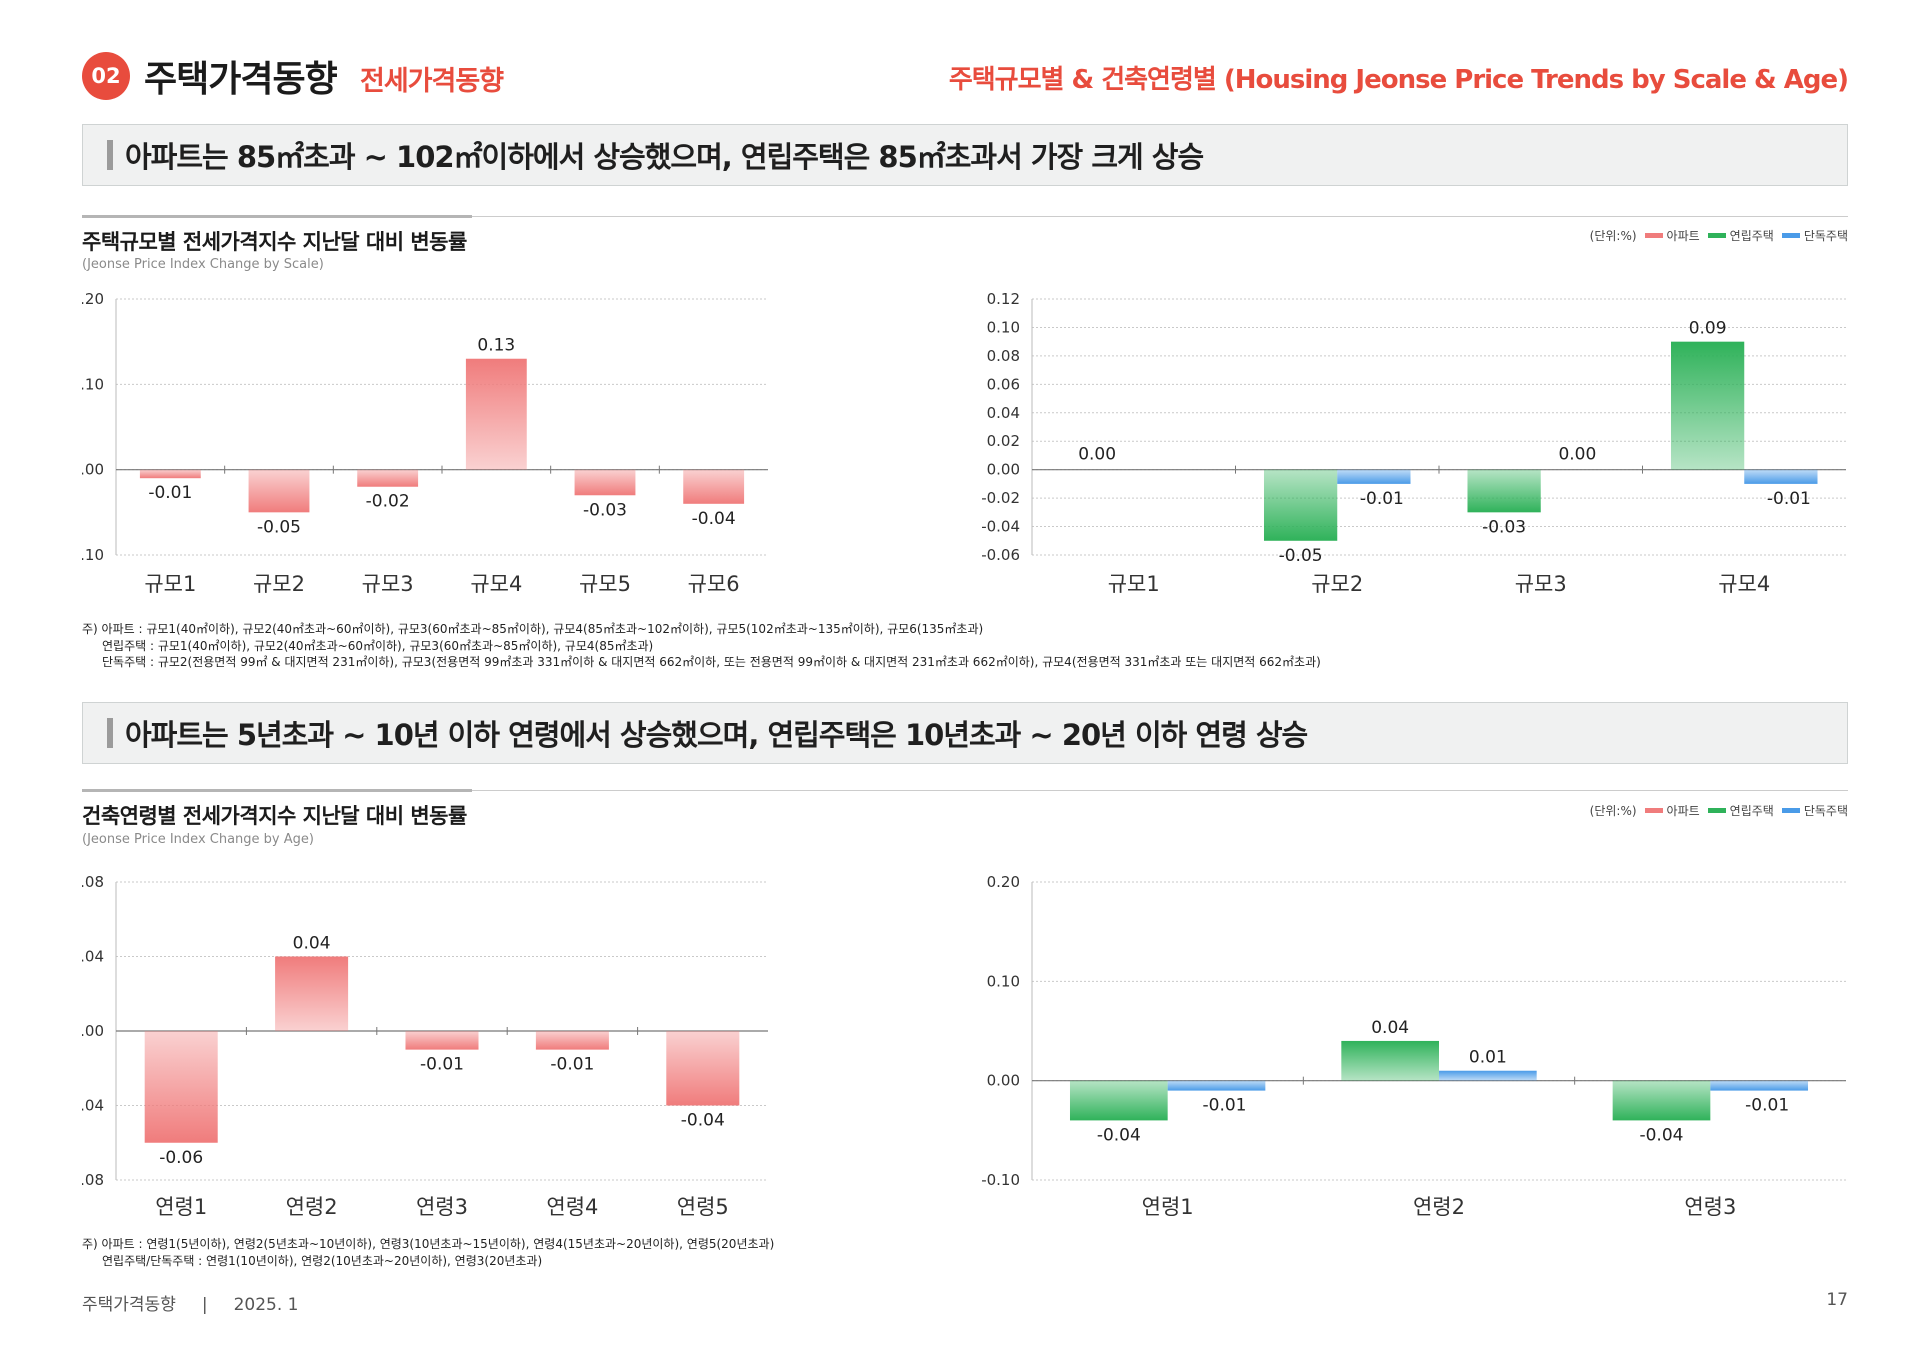  Describe the element at coordinates (1003, 441) in the screenshot. I see `y-tick-label: 0.02` at that location.